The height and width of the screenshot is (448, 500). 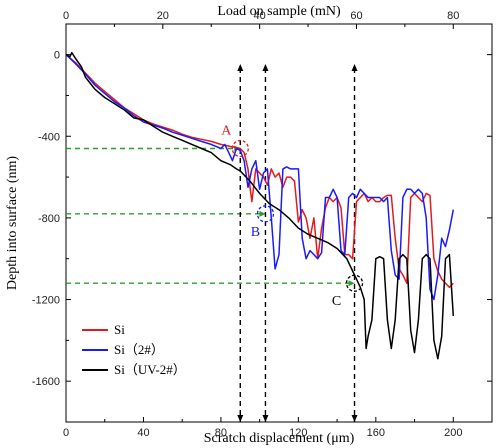 What do you see at coordinates (226, 131) in the screenshot?
I see `annotation-label: A` at bounding box center [226, 131].